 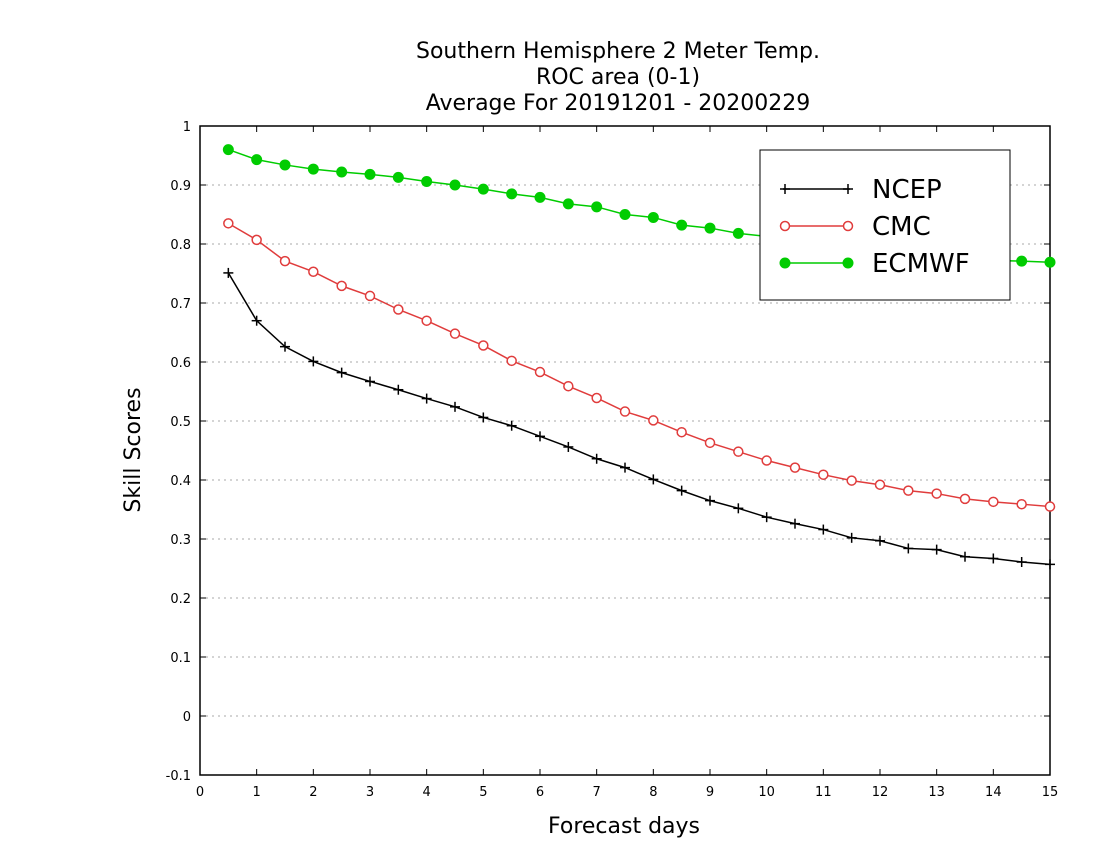 I want to click on y-tick-label: 1, so click(x=187, y=127).